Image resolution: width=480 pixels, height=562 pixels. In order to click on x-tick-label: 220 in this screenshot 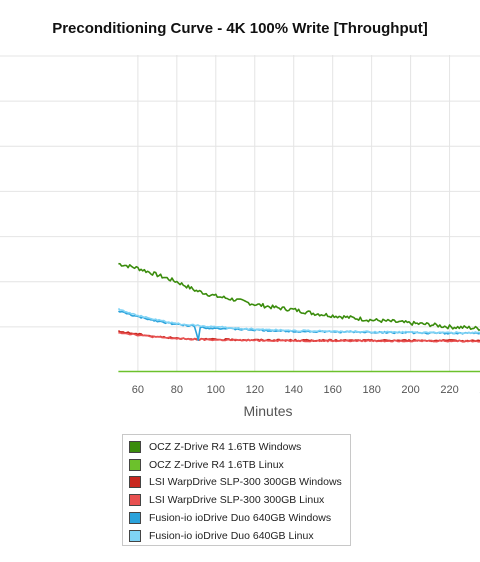, I will do `click(449, 390)`.